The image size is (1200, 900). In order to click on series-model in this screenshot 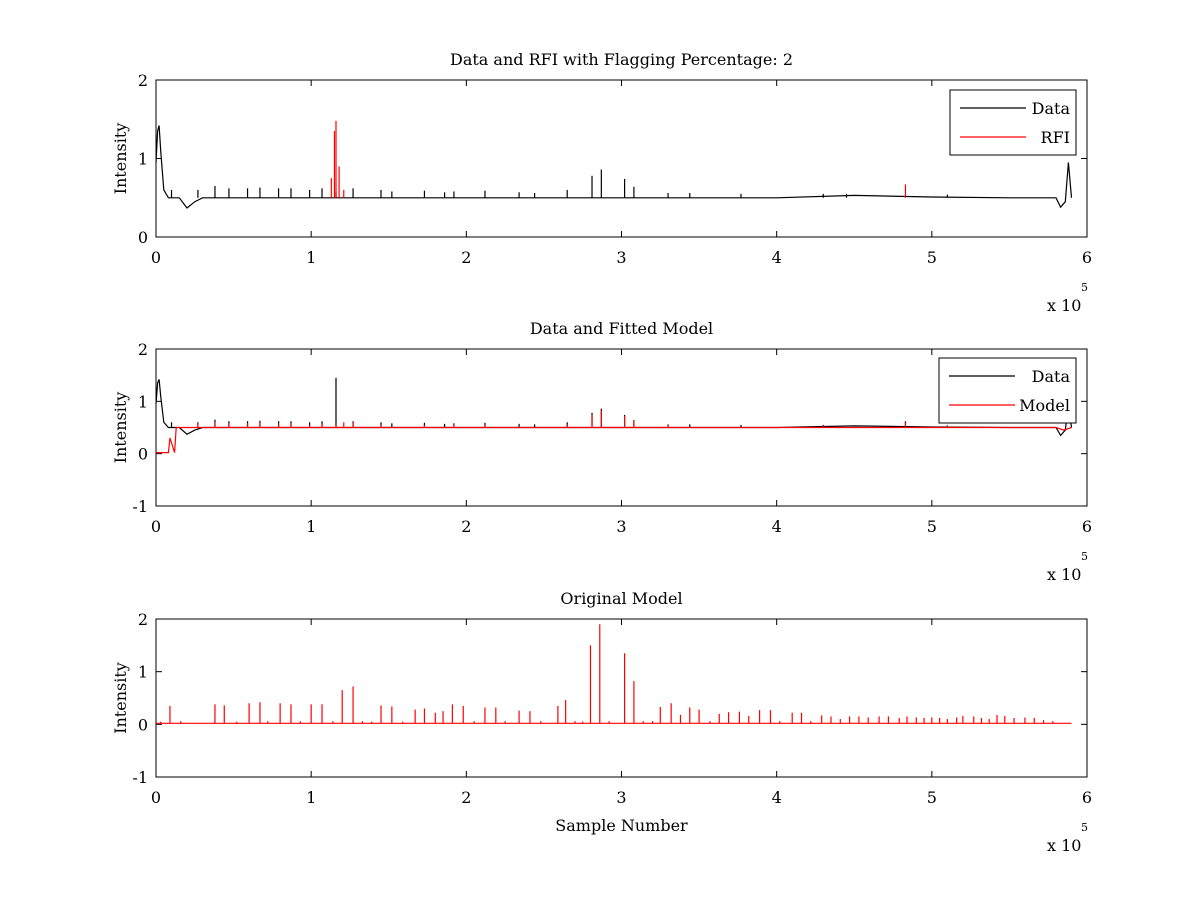, I will do `click(614, 432)`.